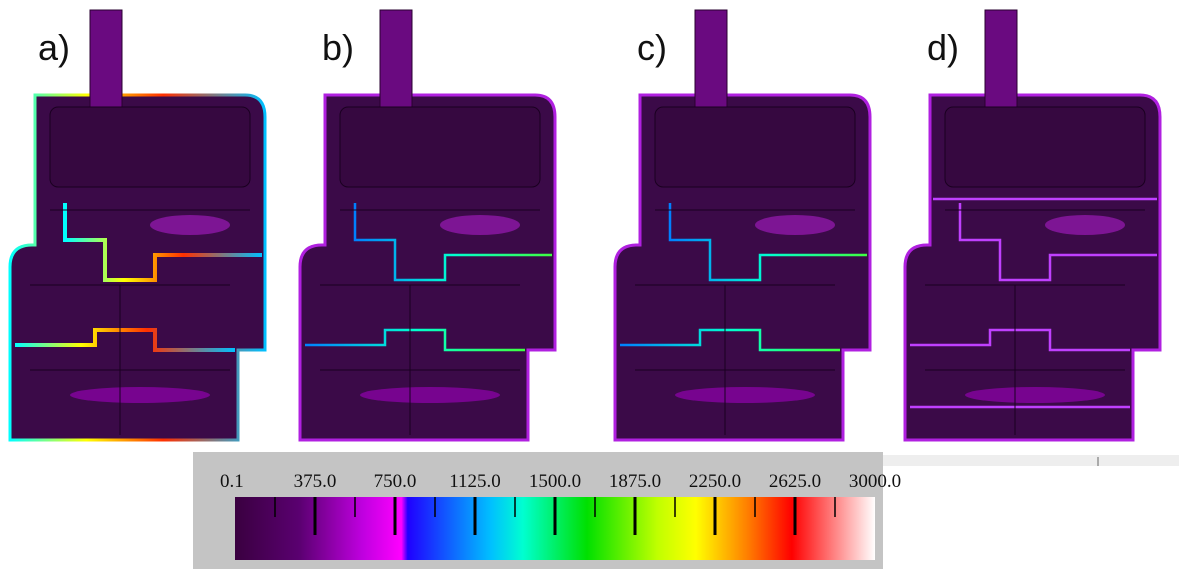 This screenshot has height=569, width=1179. What do you see at coordinates (338, 47) in the screenshot?
I see `panel-label: b)` at bounding box center [338, 47].